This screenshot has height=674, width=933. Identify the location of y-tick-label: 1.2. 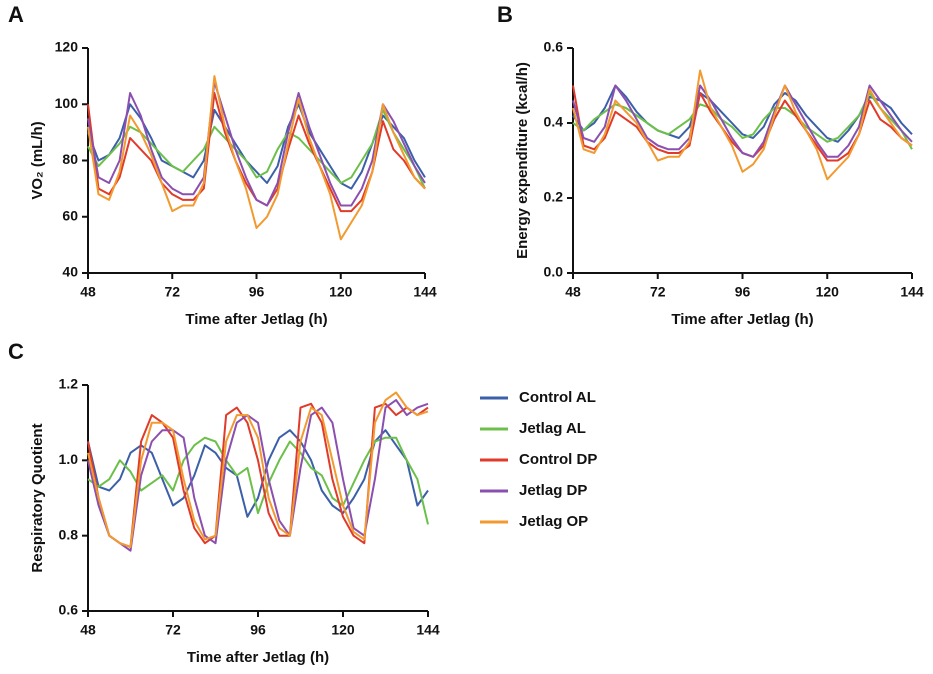
(69, 384).